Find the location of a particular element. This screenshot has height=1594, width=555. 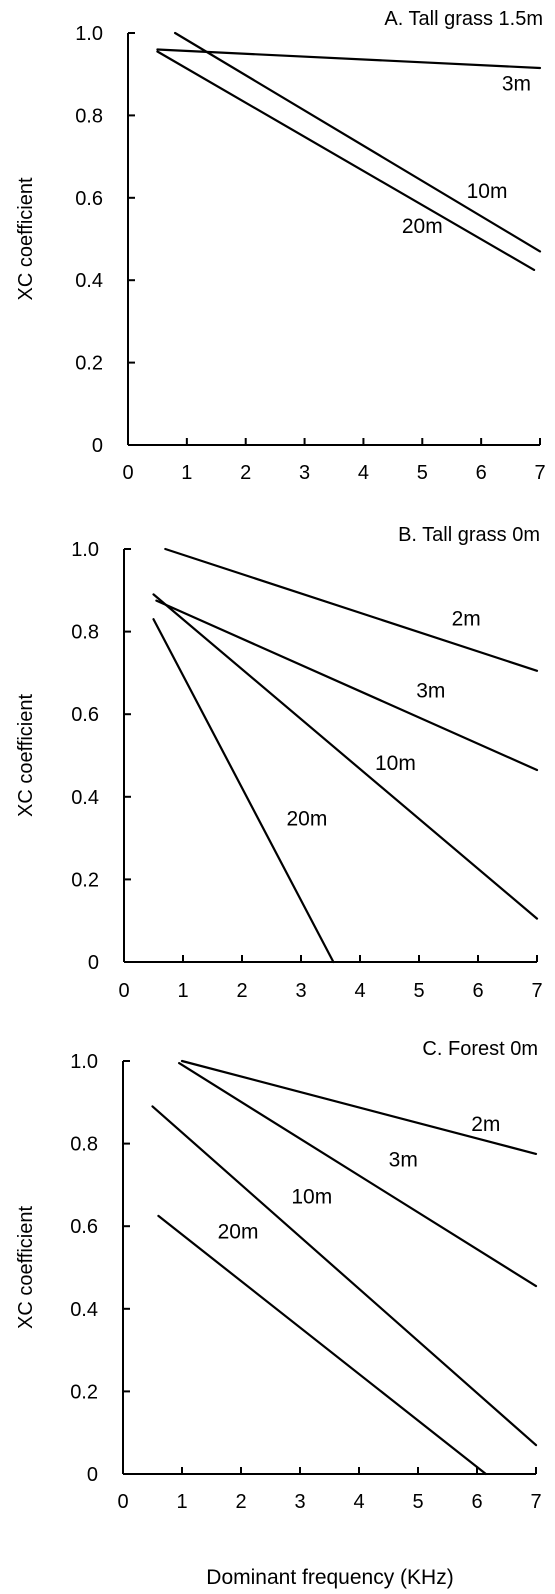

y-tick-label-b: 1.0 is located at coordinates (85, 550).